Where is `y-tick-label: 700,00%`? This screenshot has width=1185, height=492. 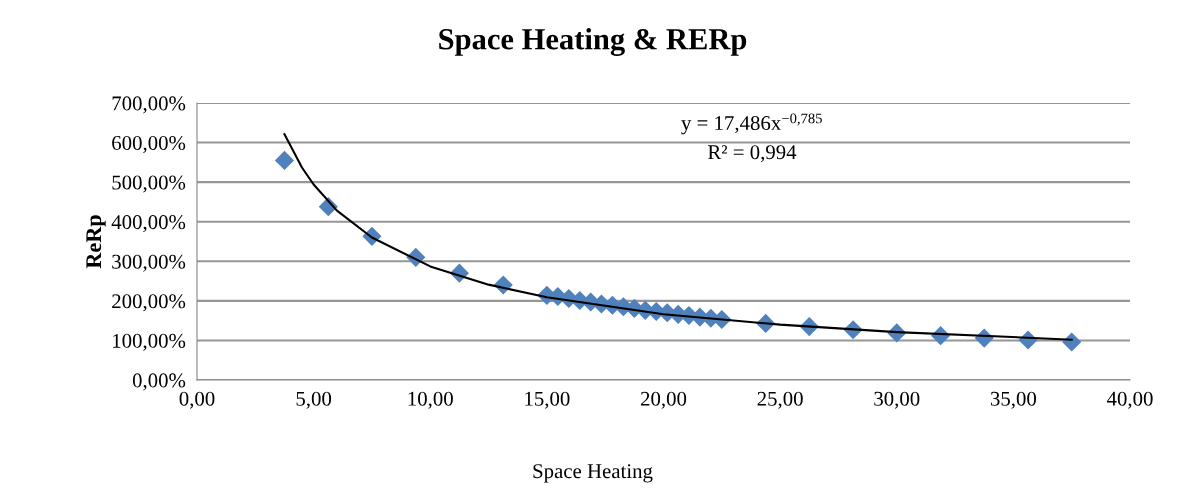
y-tick-label: 700,00% is located at coordinates (149, 105).